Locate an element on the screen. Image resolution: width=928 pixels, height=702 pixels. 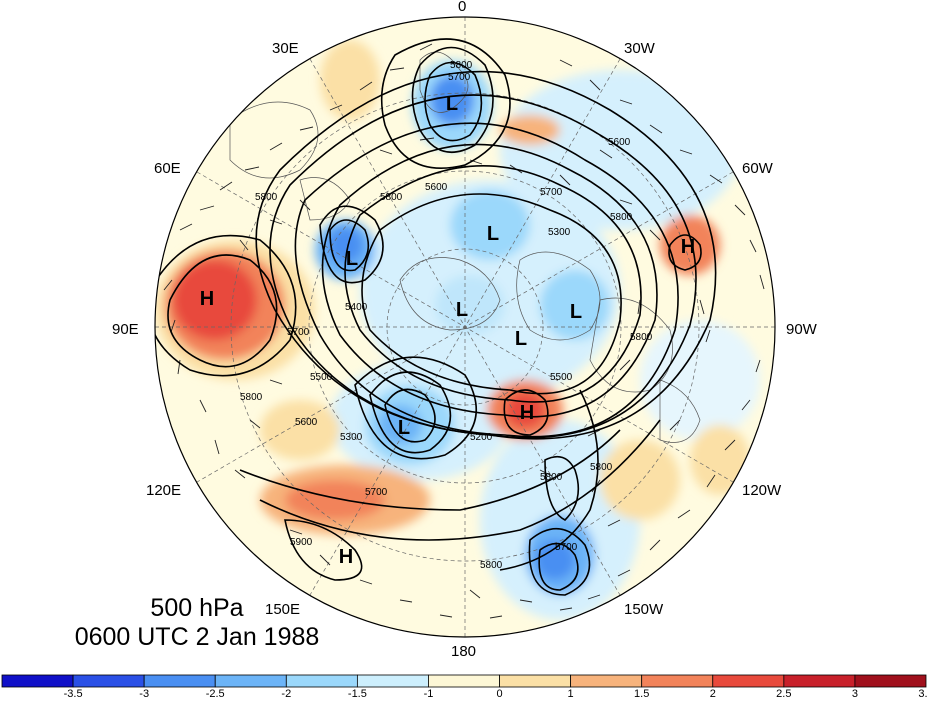
lon-label-180: 180 is located at coordinates (464, 651).